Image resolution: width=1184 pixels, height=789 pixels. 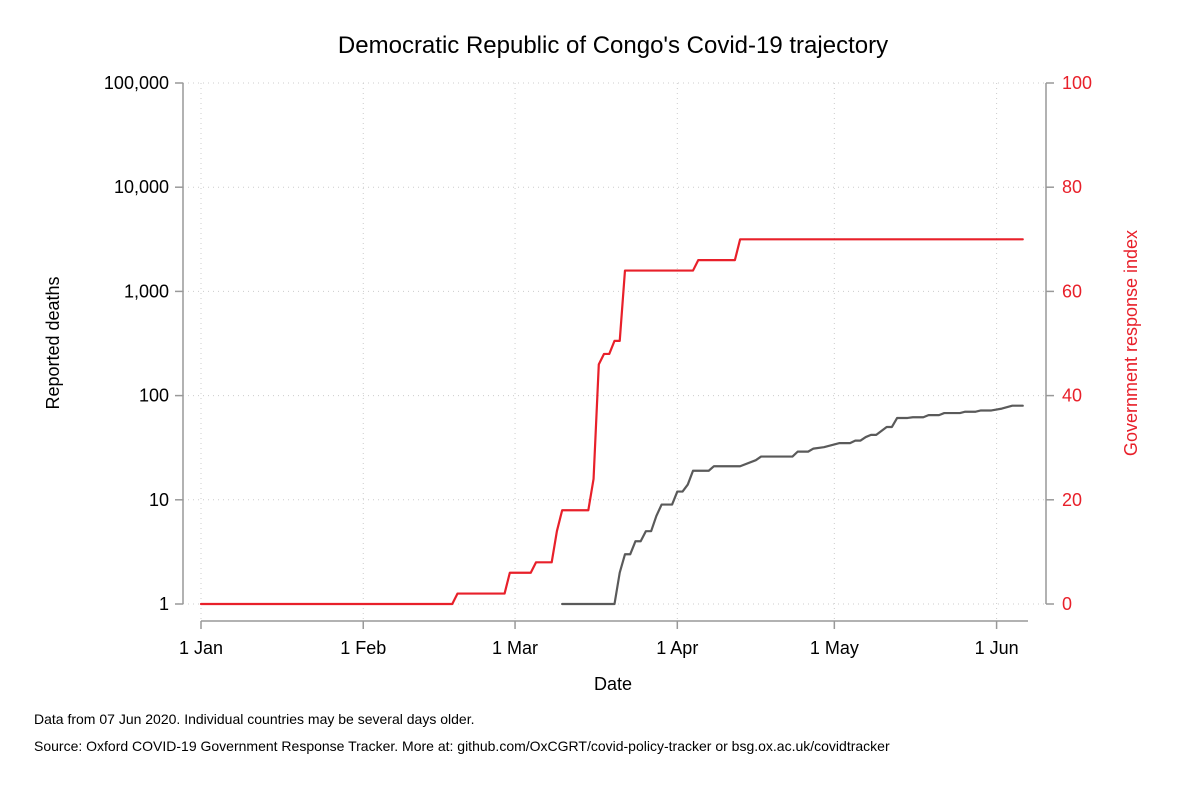 What do you see at coordinates (677, 648) in the screenshot?
I see `x-tick-label: 1 Apr` at bounding box center [677, 648].